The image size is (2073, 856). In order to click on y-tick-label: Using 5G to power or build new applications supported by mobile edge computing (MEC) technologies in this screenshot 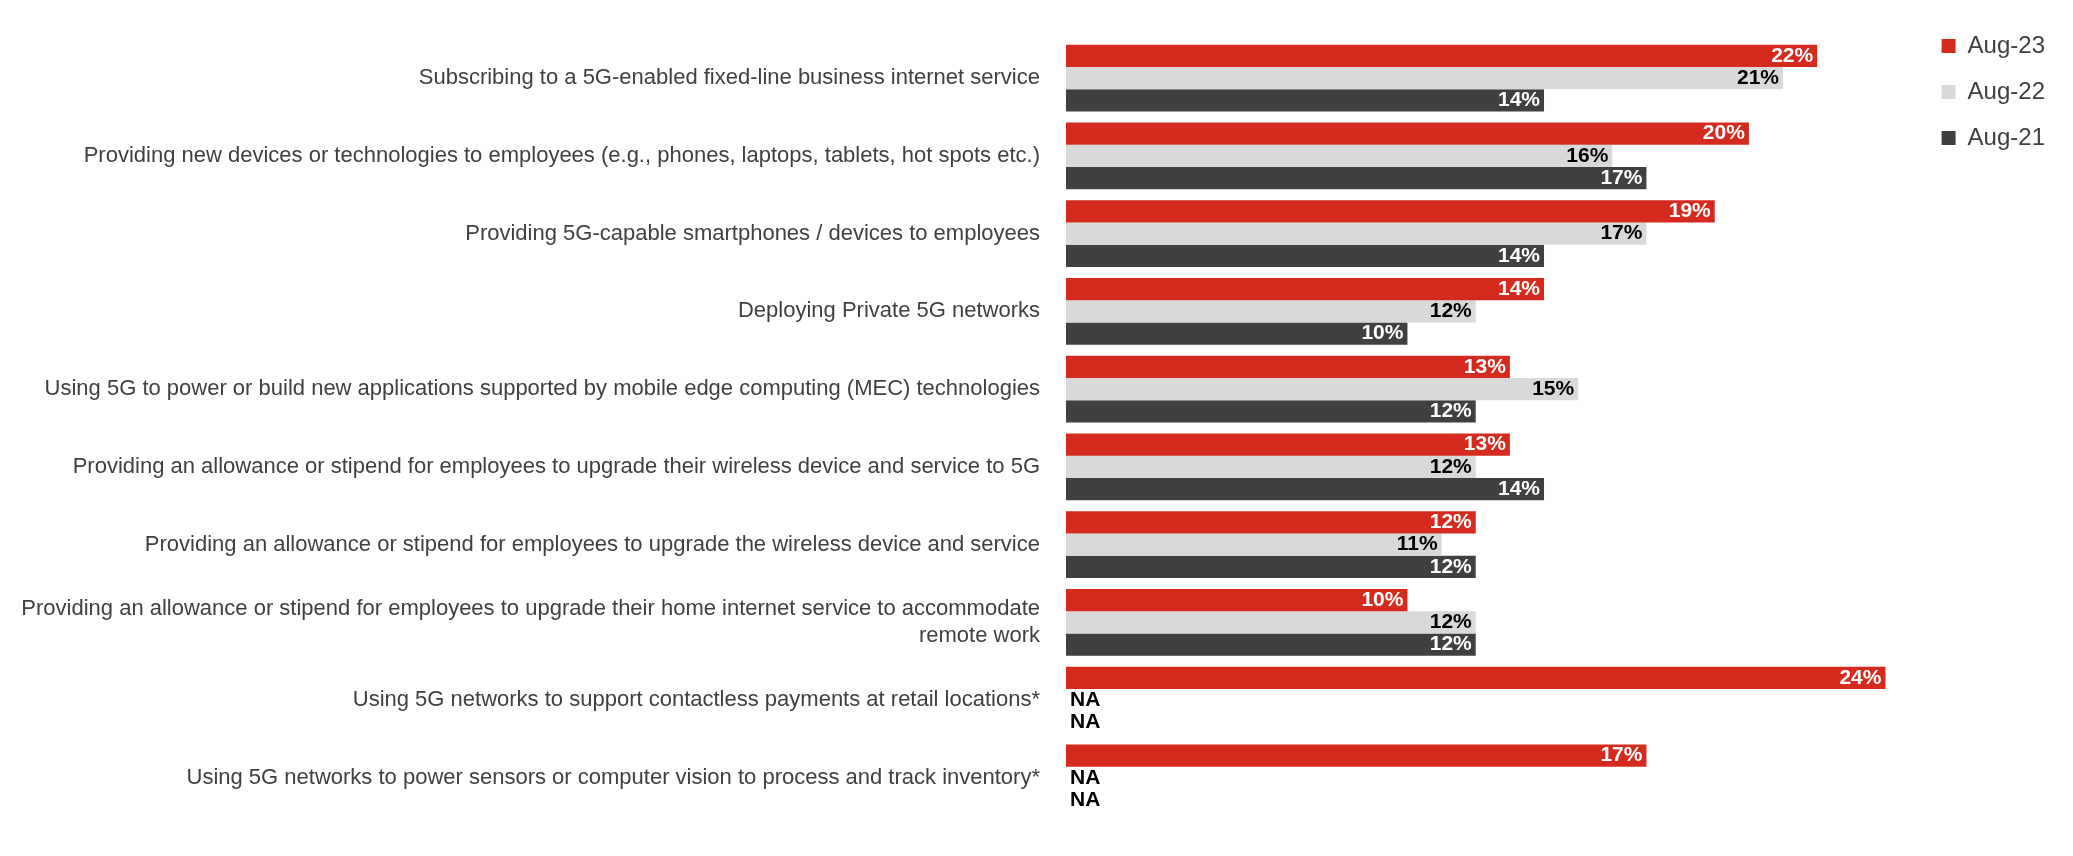, I will do `click(542, 388)`.